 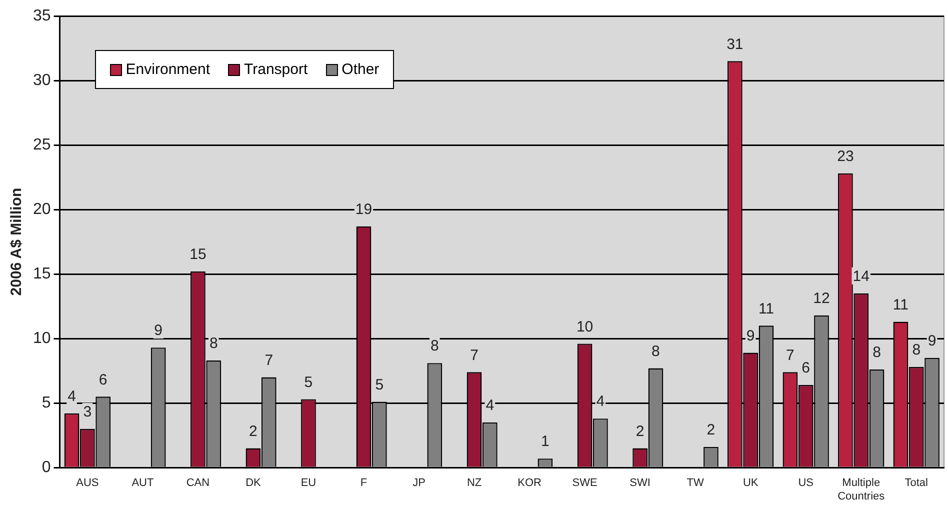 I want to click on x-tick-label: Multiple Countries, so click(x=862, y=489).